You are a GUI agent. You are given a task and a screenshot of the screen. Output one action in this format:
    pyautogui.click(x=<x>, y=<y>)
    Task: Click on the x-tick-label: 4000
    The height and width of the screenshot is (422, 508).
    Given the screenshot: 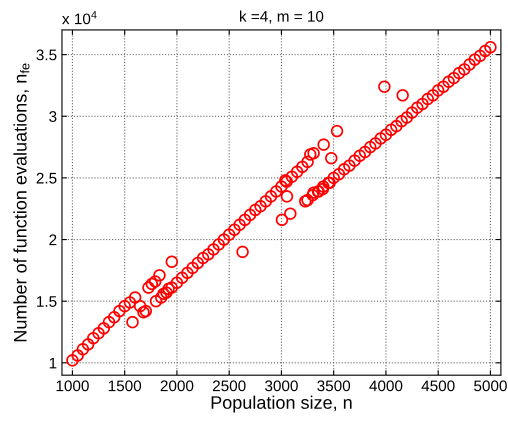 What is the action you would take?
    pyautogui.click(x=385, y=386)
    